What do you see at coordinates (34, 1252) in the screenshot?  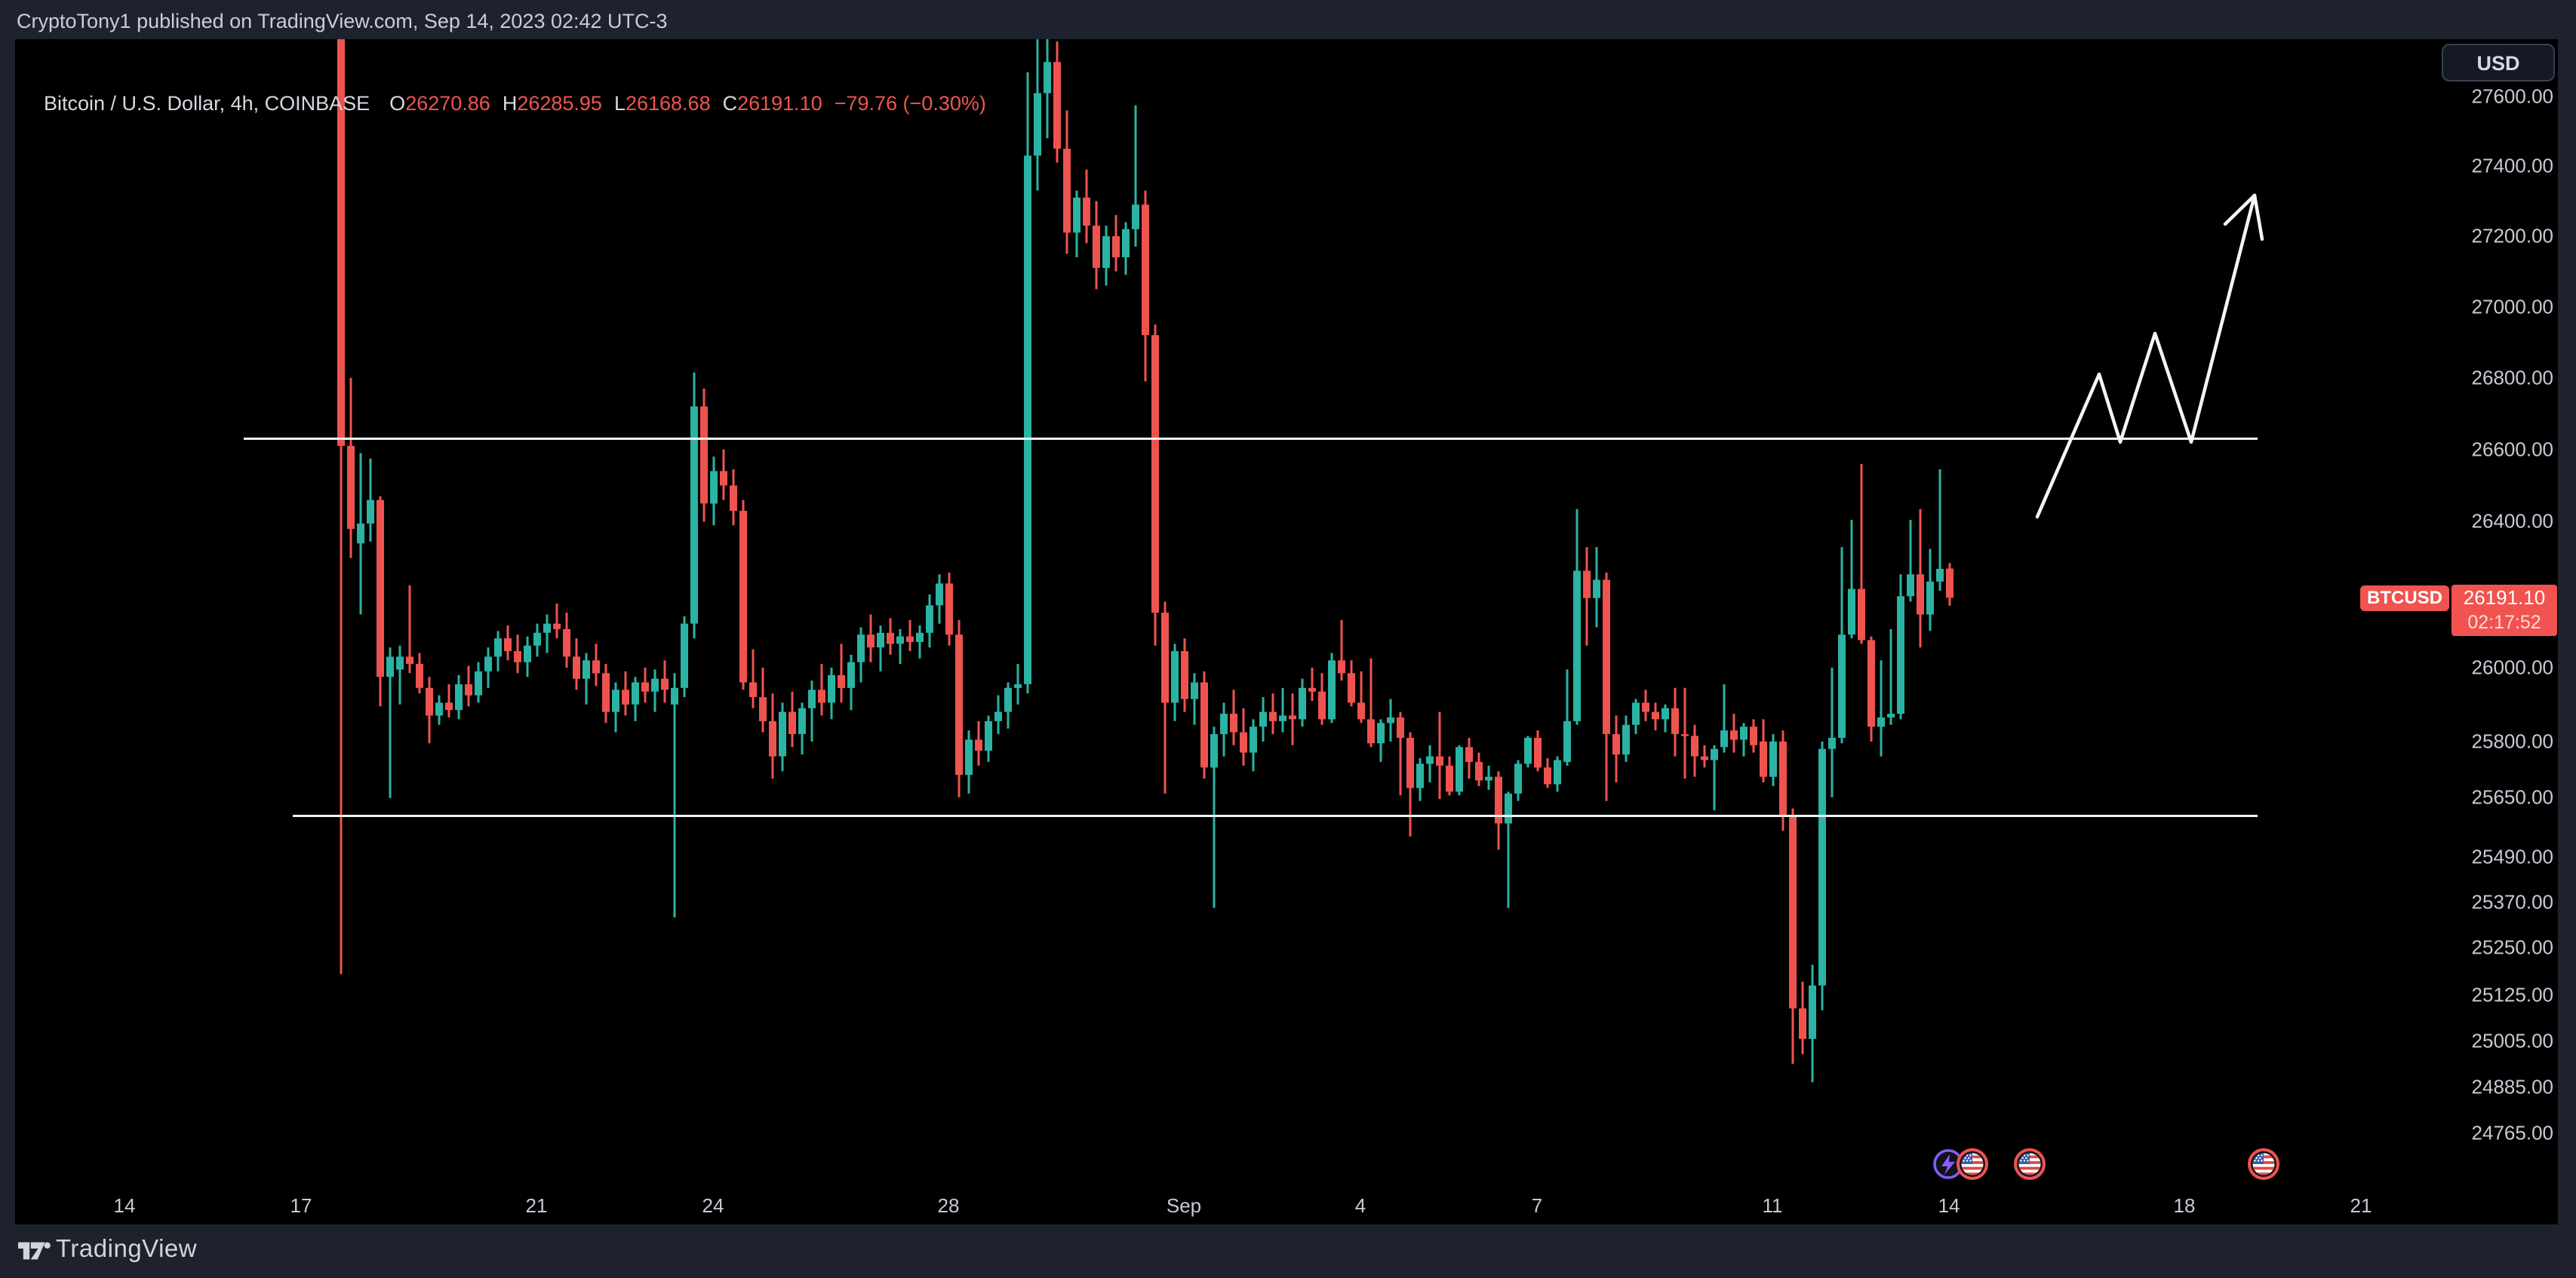 I see `tradingview-logo-icon` at bounding box center [34, 1252].